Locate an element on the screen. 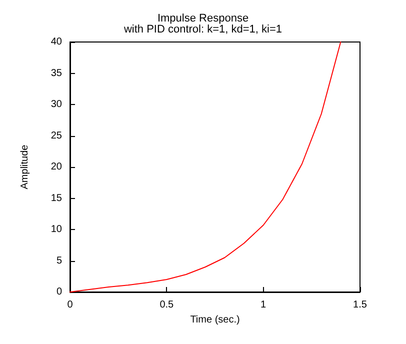 This screenshot has width=406, height=344. y-tick-label: 35 is located at coordinates (56, 73).